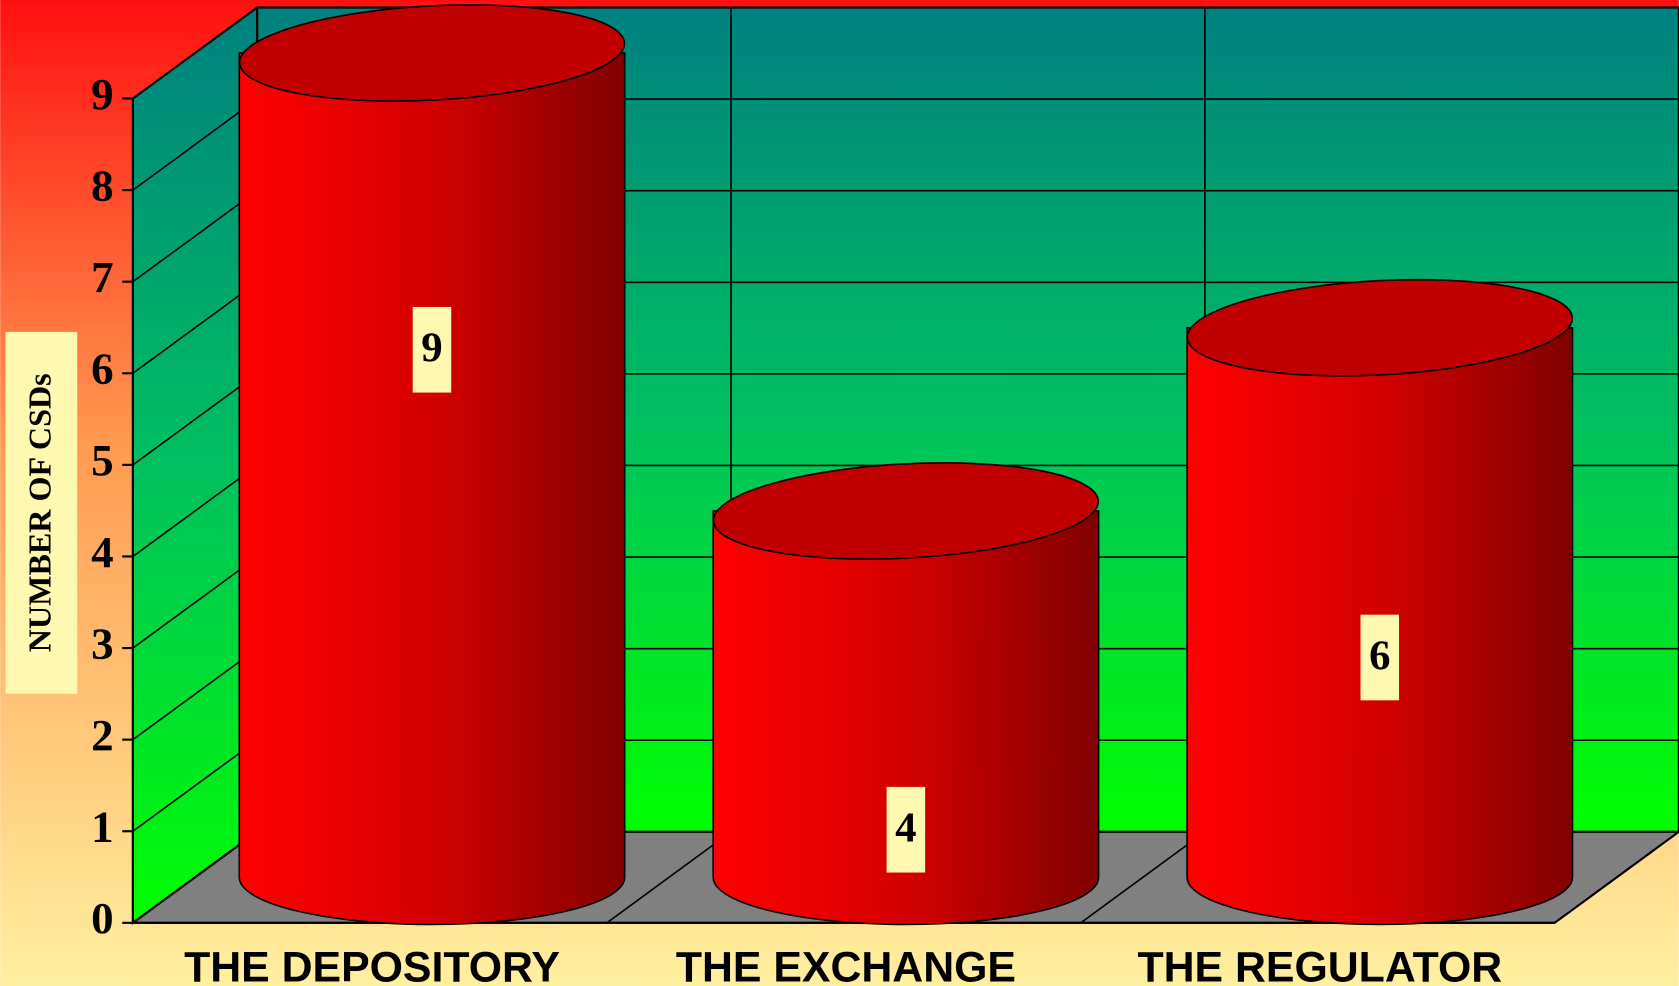 The image size is (1679, 986). What do you see at coordinates (102, 552) in the screenshot?
I see `y-tick-label: 4` at bounding box center [102, 552].